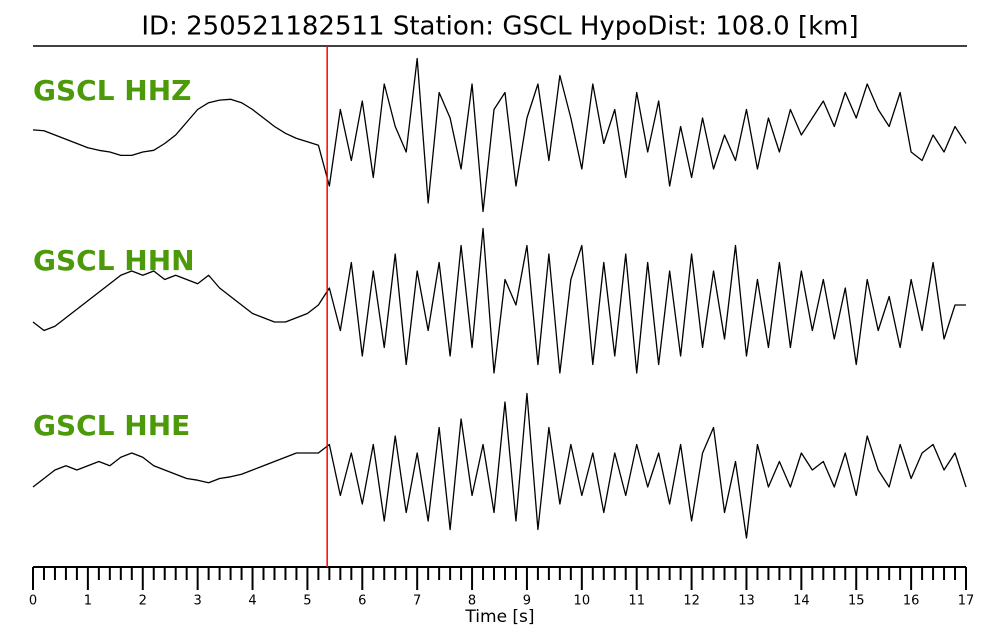 The width and height of the screenshot is (1000, 640). Describe the element at coordinates (856, 601) in the screenshot. I see `x-tick-label: 15` at that location.